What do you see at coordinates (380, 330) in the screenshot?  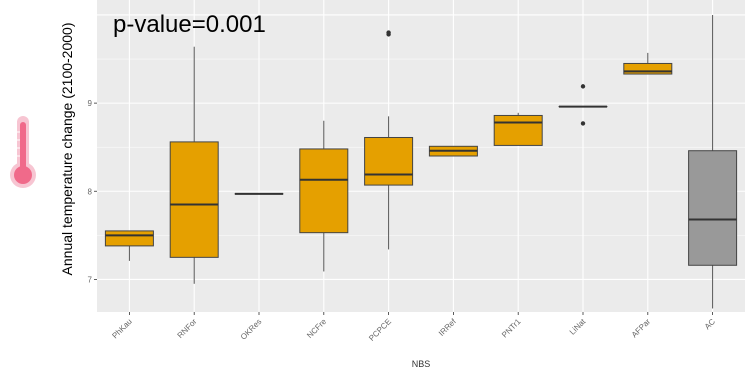 I see `x-tick-label: PCPCE` at bounding box center [380, 330].